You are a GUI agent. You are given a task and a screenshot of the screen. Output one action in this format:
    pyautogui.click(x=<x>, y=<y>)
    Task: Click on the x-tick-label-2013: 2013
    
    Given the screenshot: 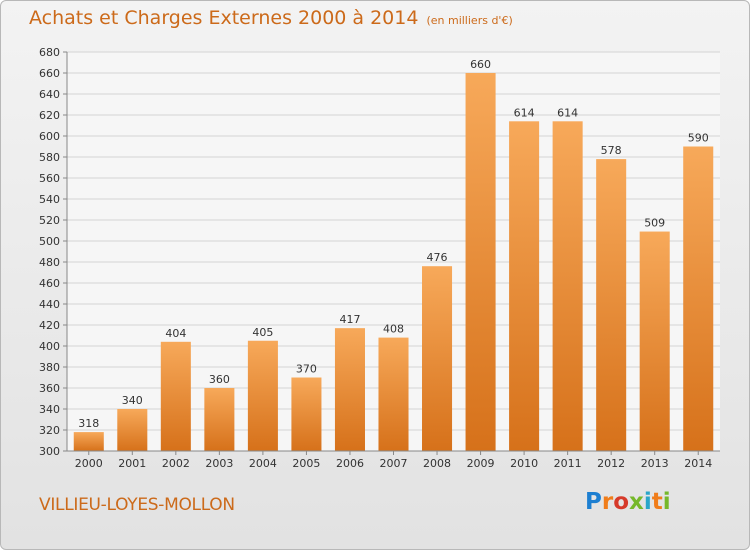 What is the action you would take?
    pyautogui.click(x=655, y=463)
    